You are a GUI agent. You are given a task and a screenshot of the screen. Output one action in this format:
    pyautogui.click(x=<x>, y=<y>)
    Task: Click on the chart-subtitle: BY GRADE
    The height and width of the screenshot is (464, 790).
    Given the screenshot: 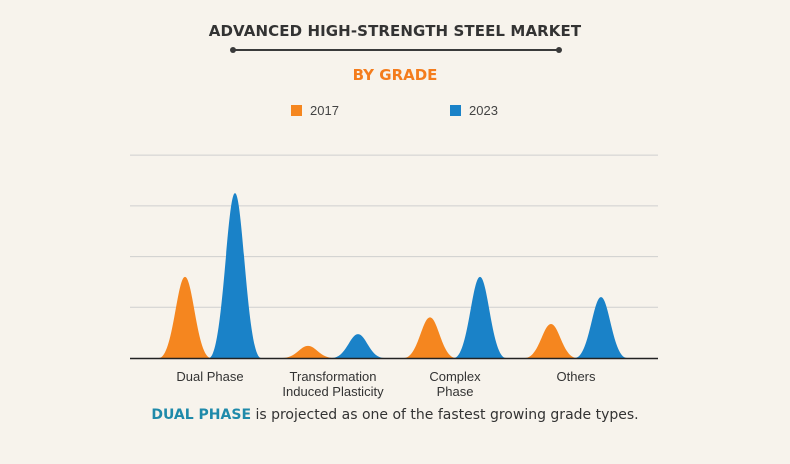 What is the action you would take?
    pyautogui.click(x=395, y=75)
    